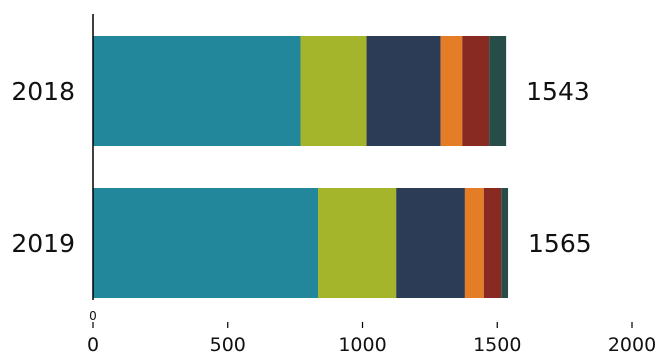 This screenshot has height=360, width=656. Describe the element at coordinates (43, 167) in the screenshot. I see `category-labels: 2018 2019` at that location.